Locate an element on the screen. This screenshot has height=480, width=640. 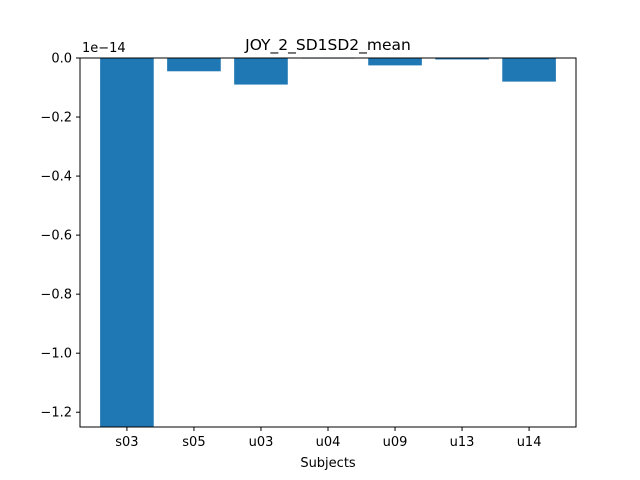
x-axis-ticks: s03 s05 u03 u04 u09 u13 u14 is located at coordinates (328, 438).